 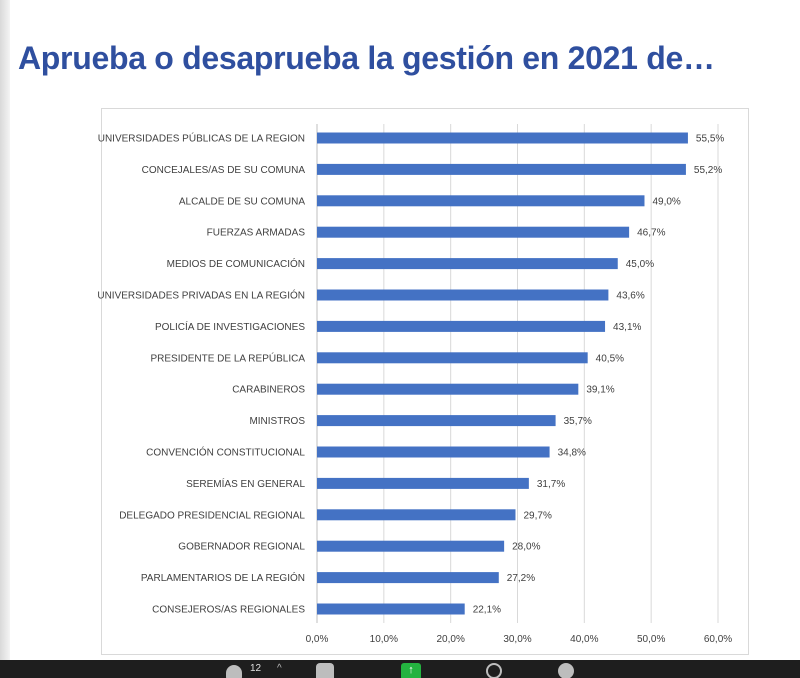 I want to click on category-label: ALCALDE DE SU COMUNA, so click(x=242, y=201).